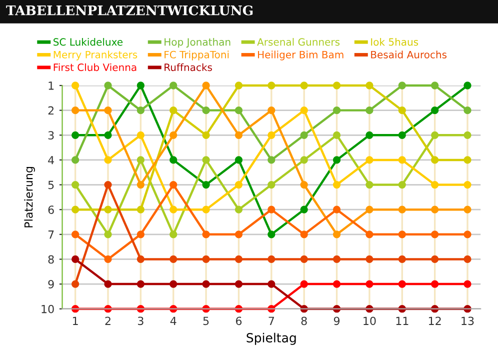 The height and width of the screenshot is (349, 498). I want to click on y-tick-label: 5, so click(51, 185).